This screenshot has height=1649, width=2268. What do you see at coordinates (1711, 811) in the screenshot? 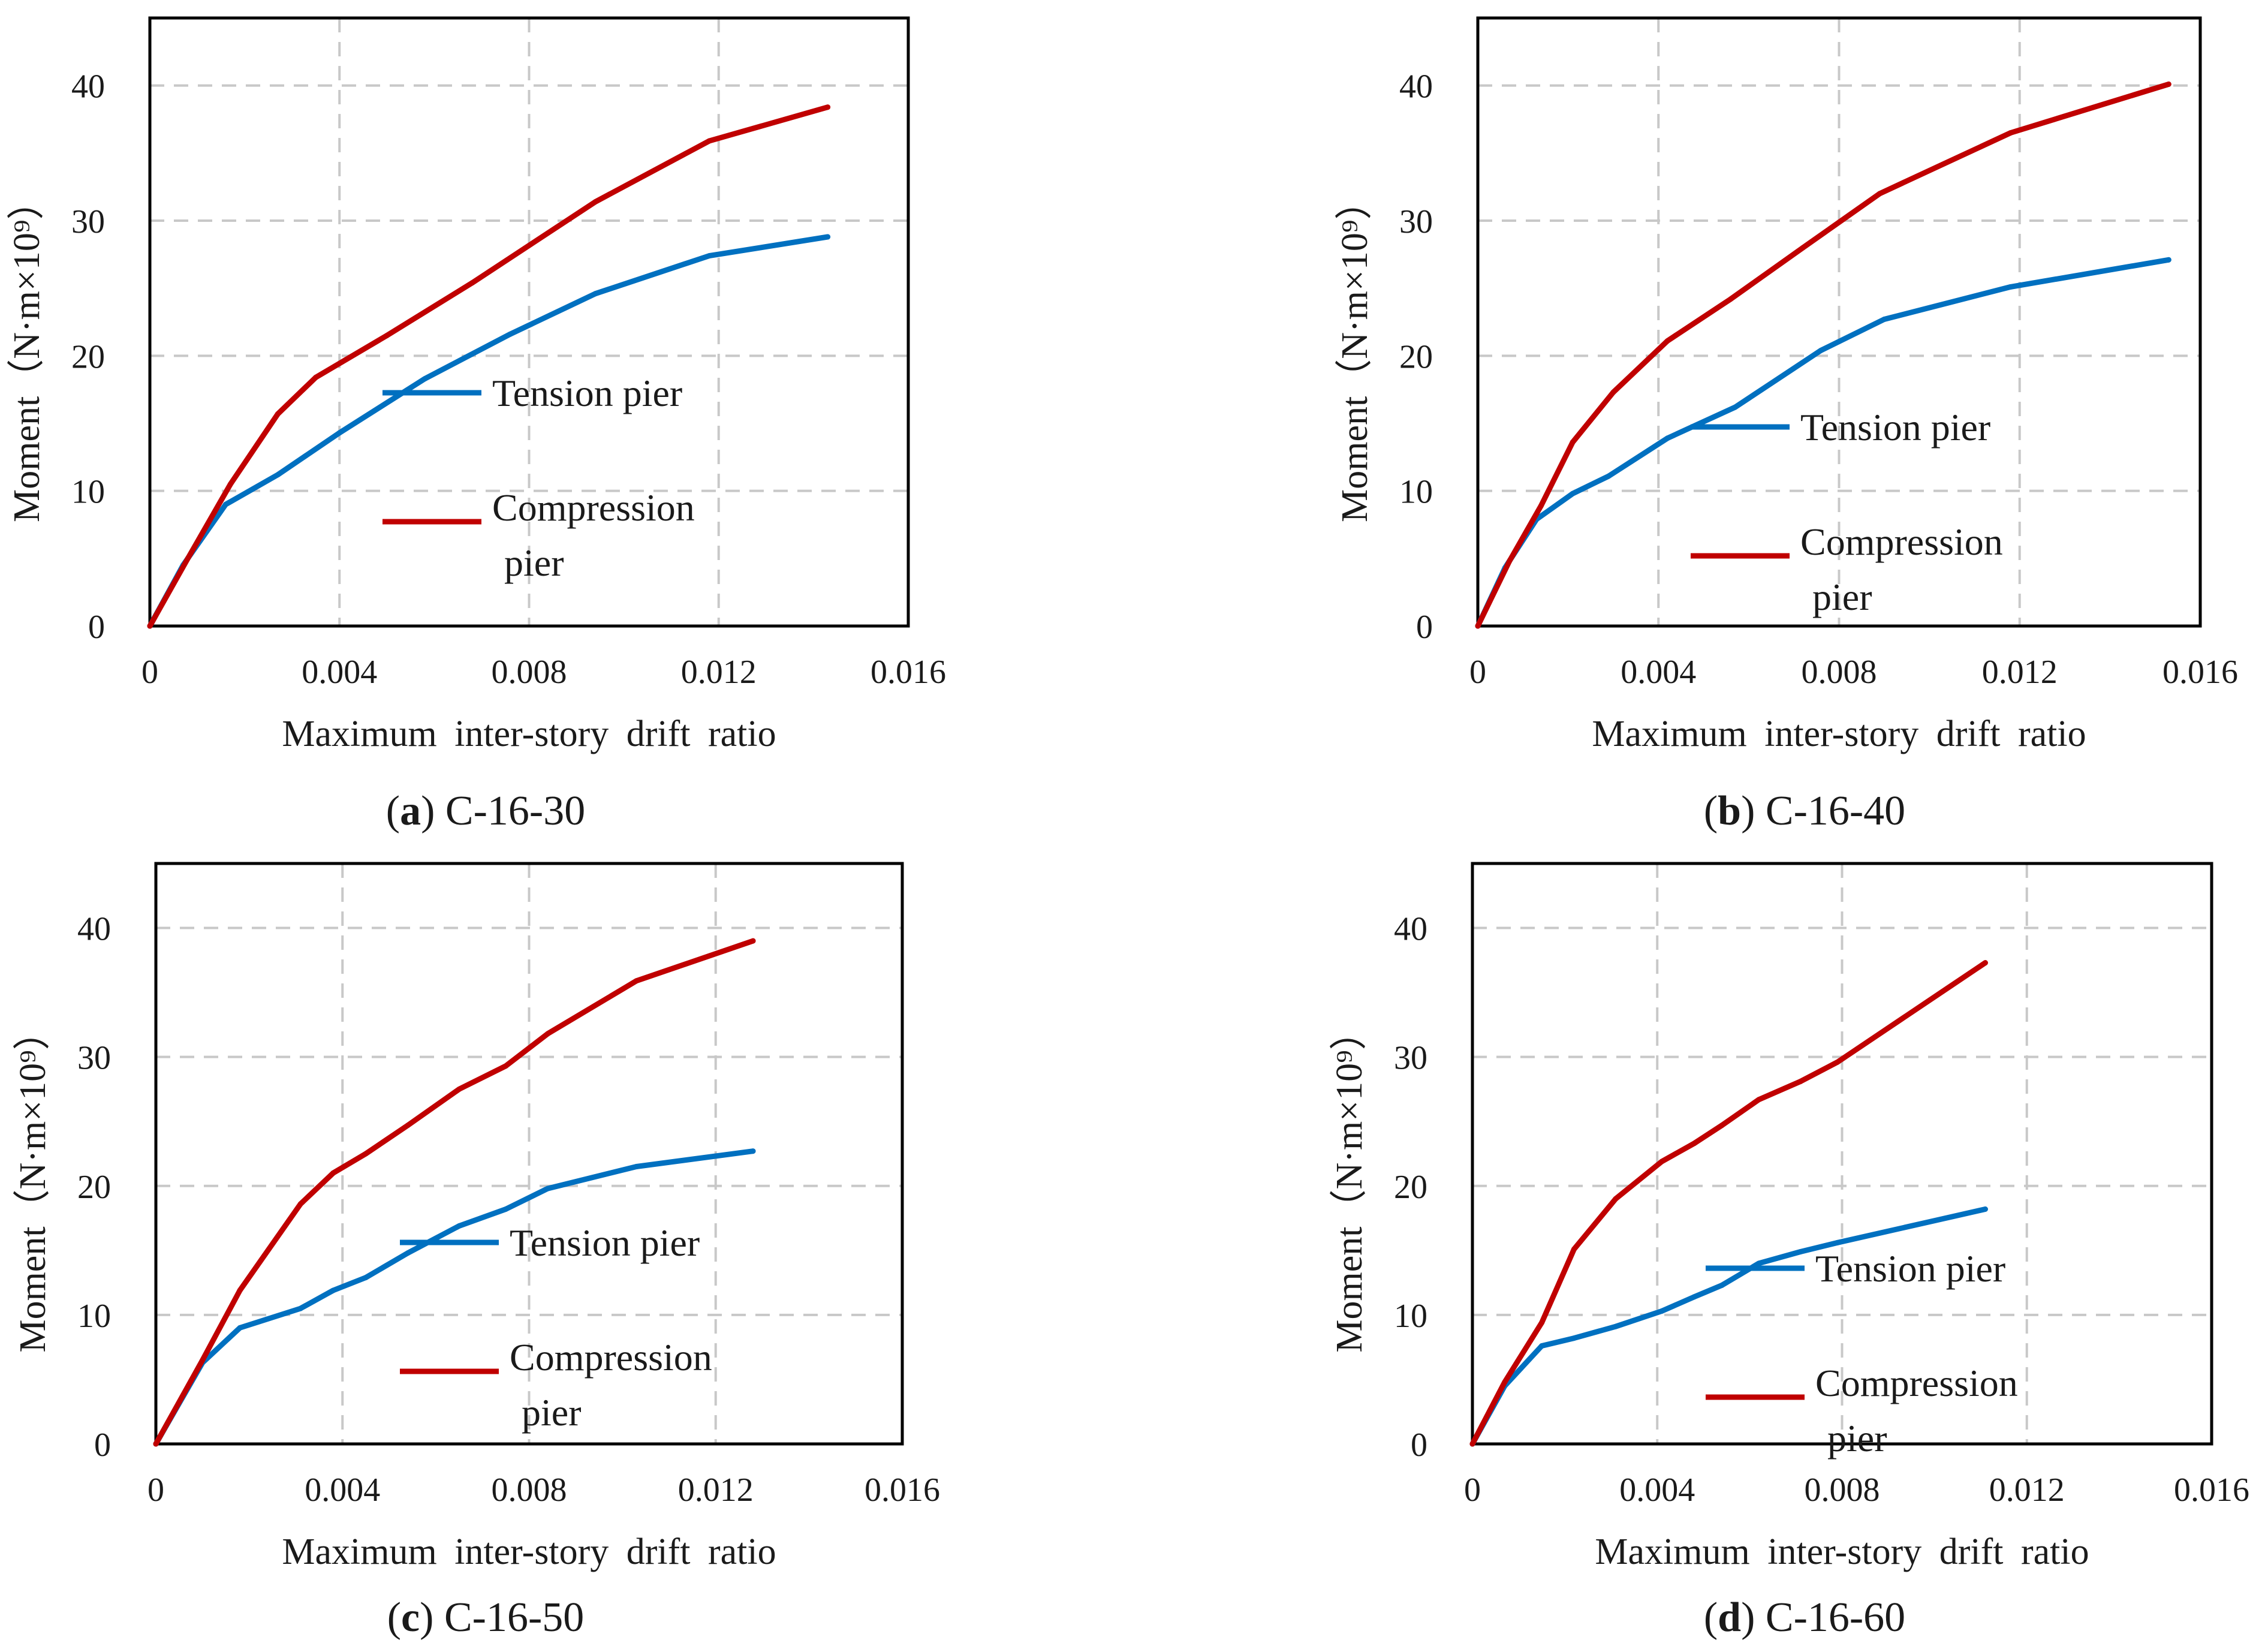
I see `caption-open-paren: (` at bounding box center [1711, 811].